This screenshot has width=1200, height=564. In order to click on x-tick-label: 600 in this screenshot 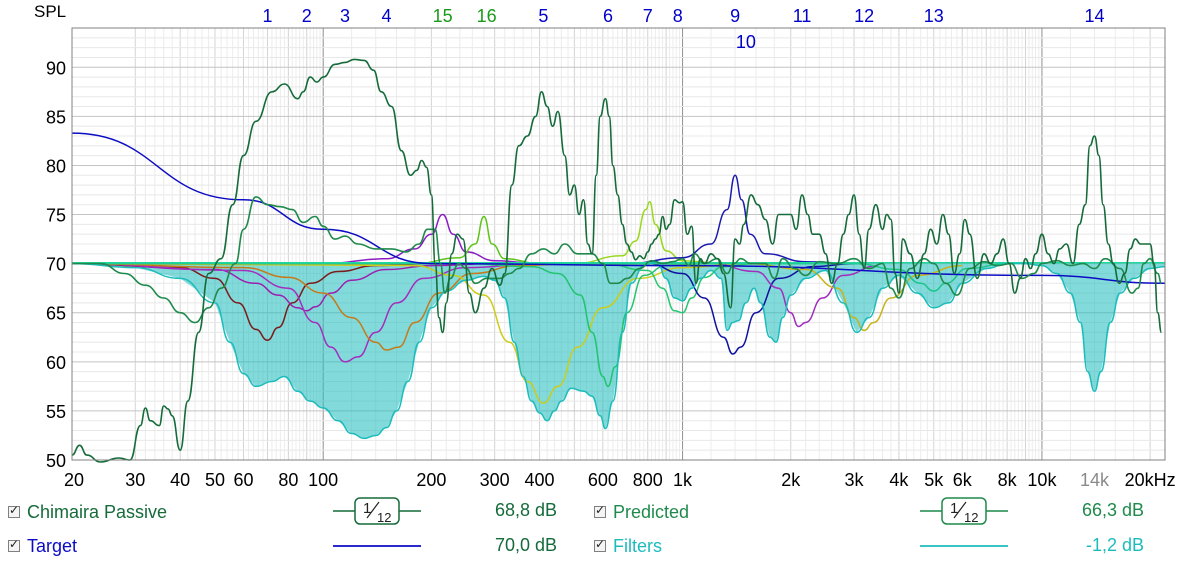, I will do `click(603, 480)`.